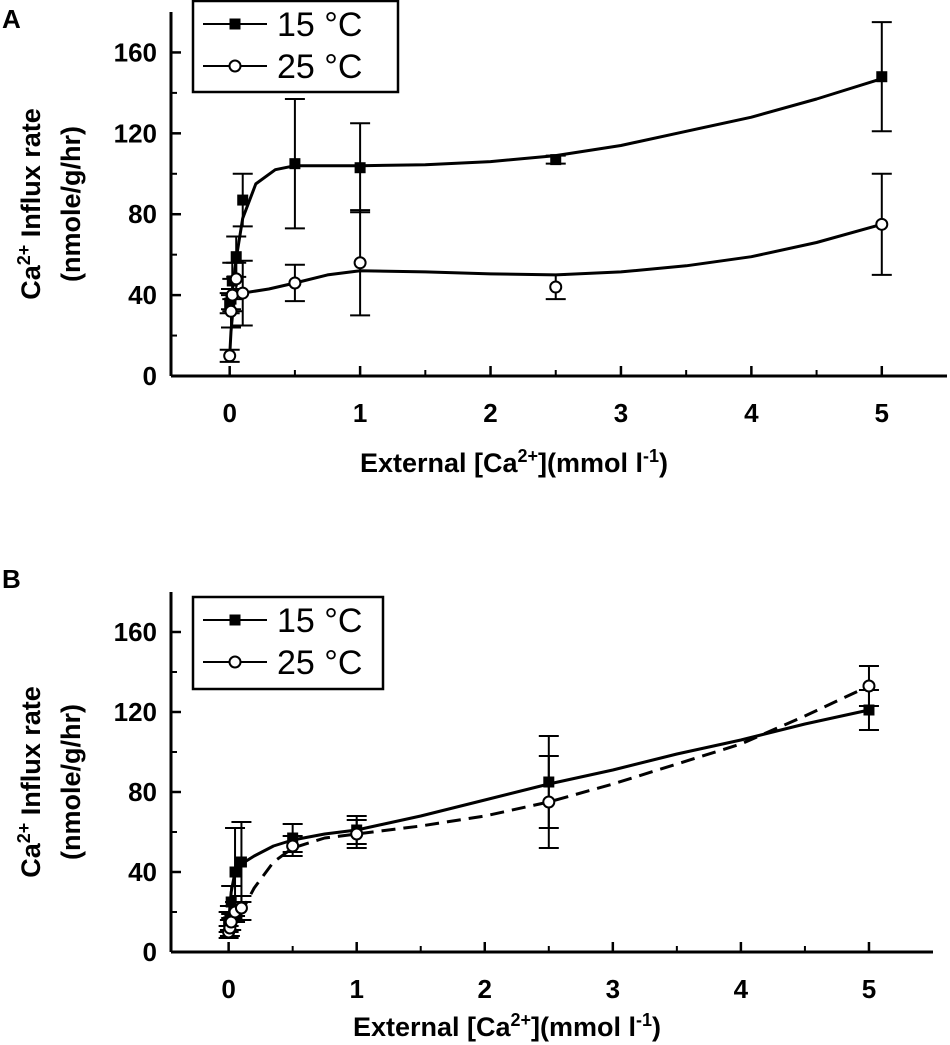 The width and height of the screenshot is (950, 1045). What do you see at coordinates (555, 267) in the screenshot?
I see `series-25c` at bounding box center [555, 267].